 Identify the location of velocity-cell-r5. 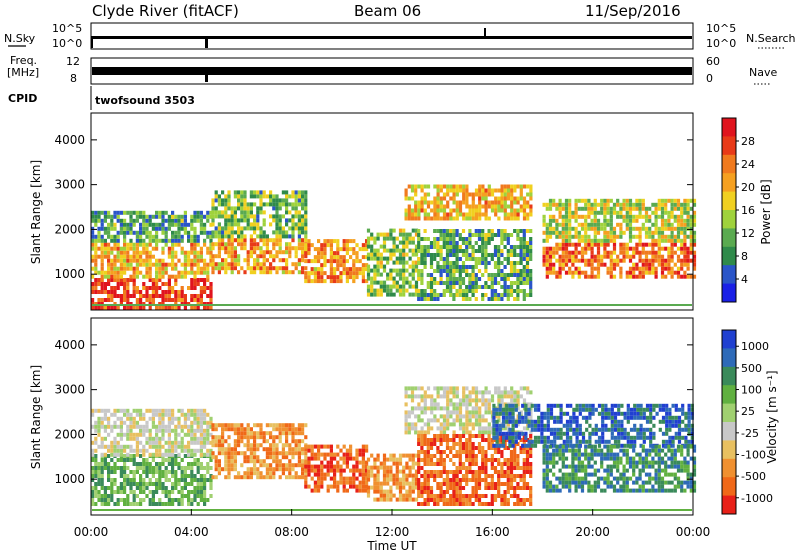
(435, 420).